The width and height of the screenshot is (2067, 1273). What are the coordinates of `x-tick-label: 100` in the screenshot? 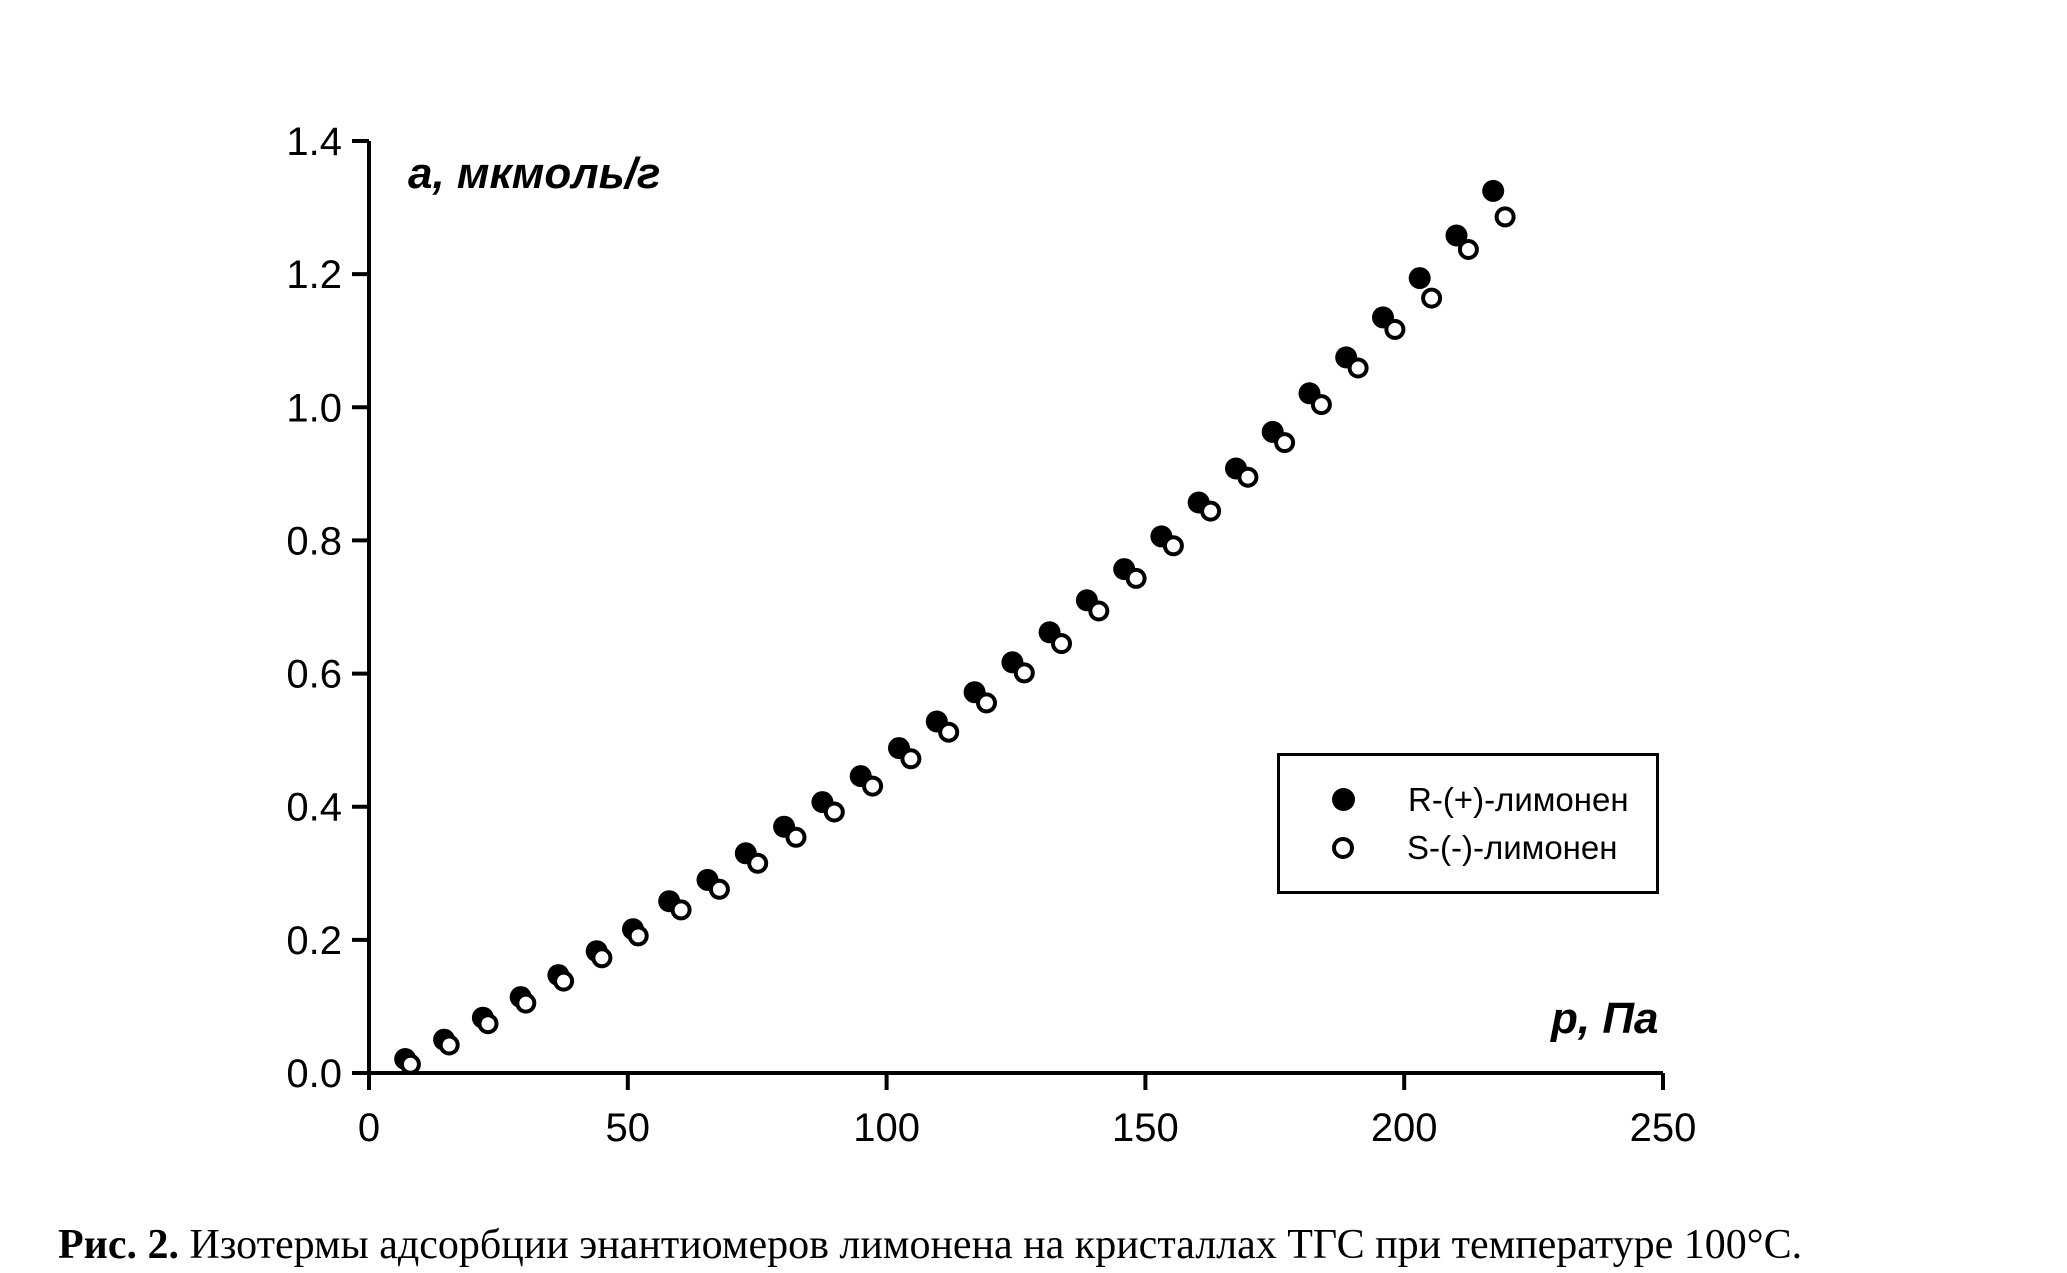 It's located at (886, 1128).